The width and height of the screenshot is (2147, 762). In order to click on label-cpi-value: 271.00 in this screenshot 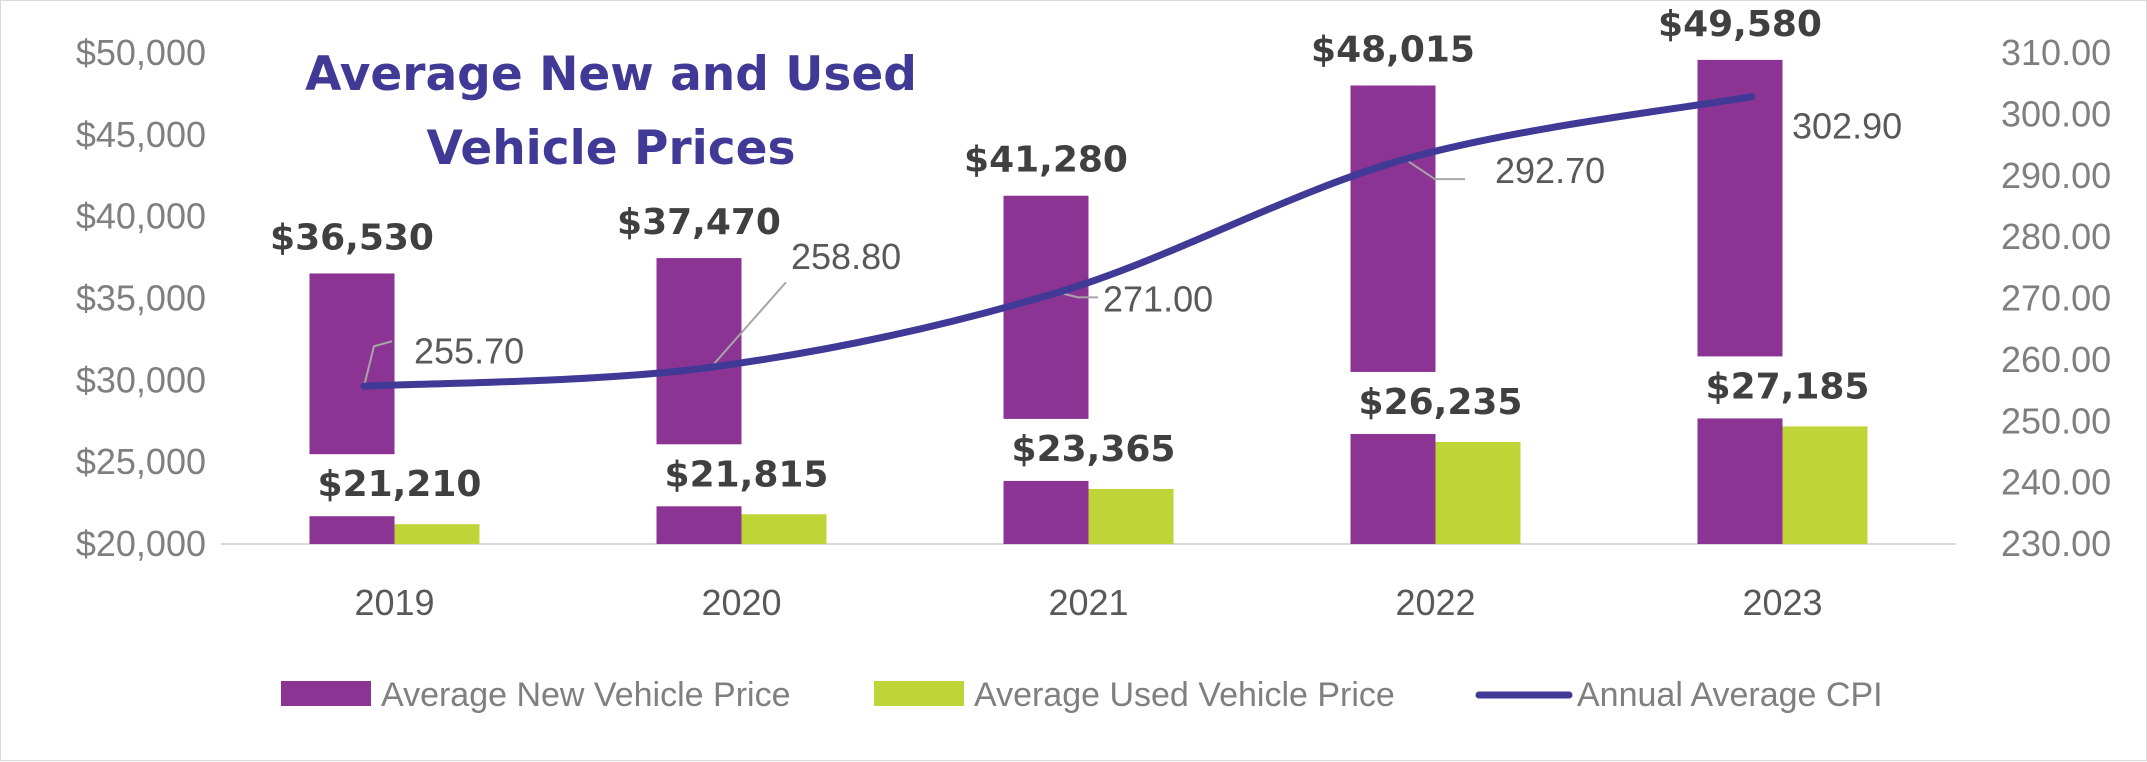, I will do `click(1158, 298)`.